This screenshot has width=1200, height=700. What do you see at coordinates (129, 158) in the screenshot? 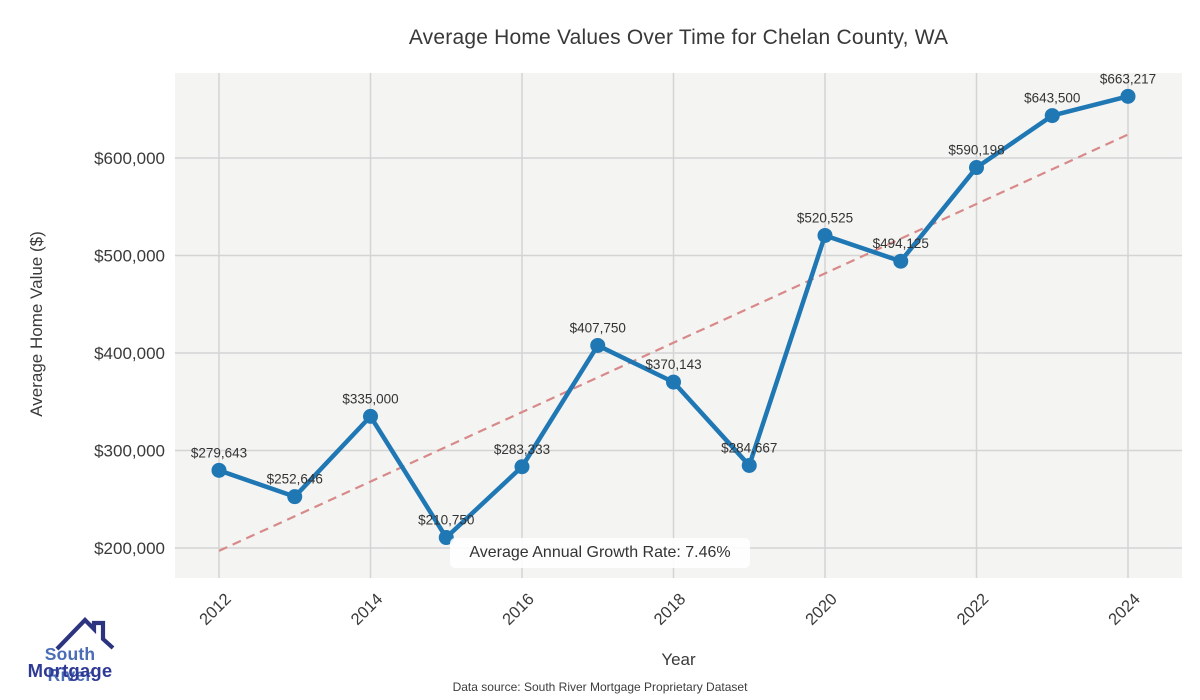
I see `y-tick-label: $600,000` at bounding box center [129, 158].